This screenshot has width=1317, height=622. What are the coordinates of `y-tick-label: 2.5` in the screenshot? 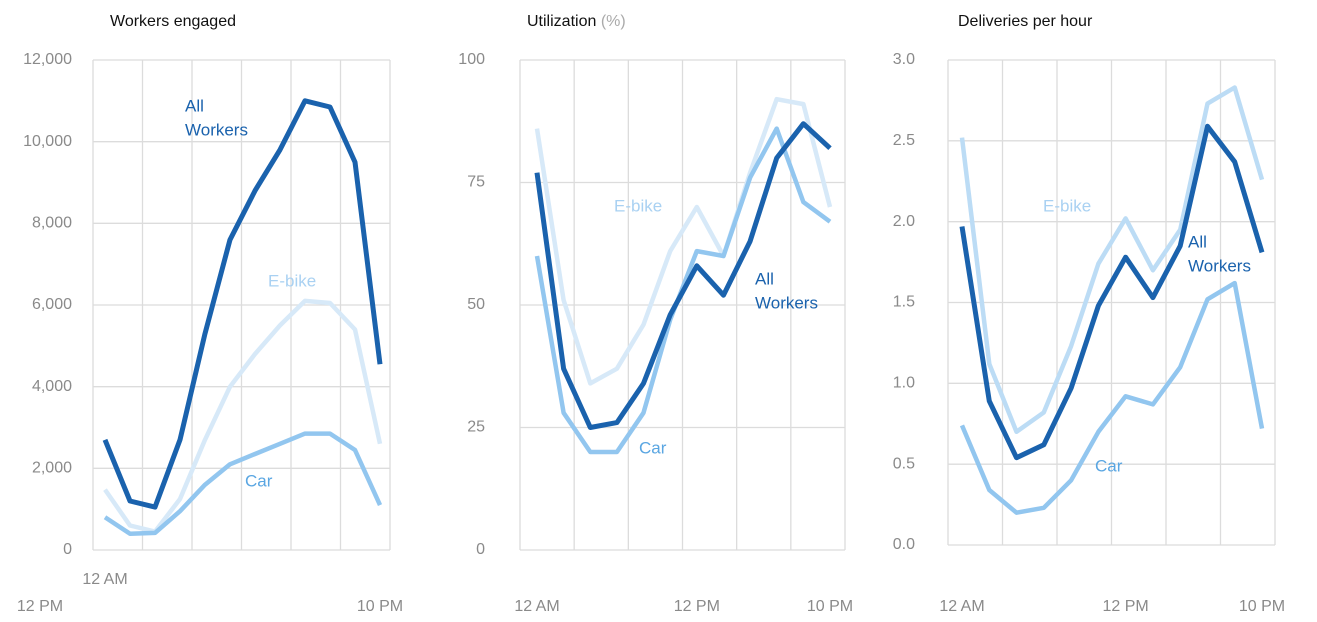 It's located at (904, 140).